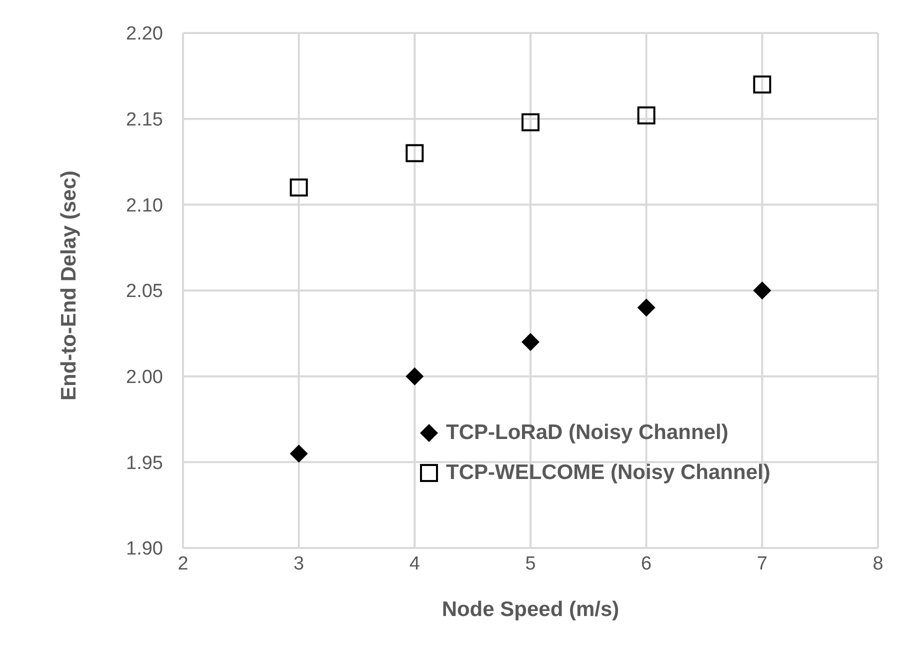 This screenshot has height=661, width=898. Describe the element at coordinates (646, 563) in the screenshot. I see `x-tick-label: 6` at that location.